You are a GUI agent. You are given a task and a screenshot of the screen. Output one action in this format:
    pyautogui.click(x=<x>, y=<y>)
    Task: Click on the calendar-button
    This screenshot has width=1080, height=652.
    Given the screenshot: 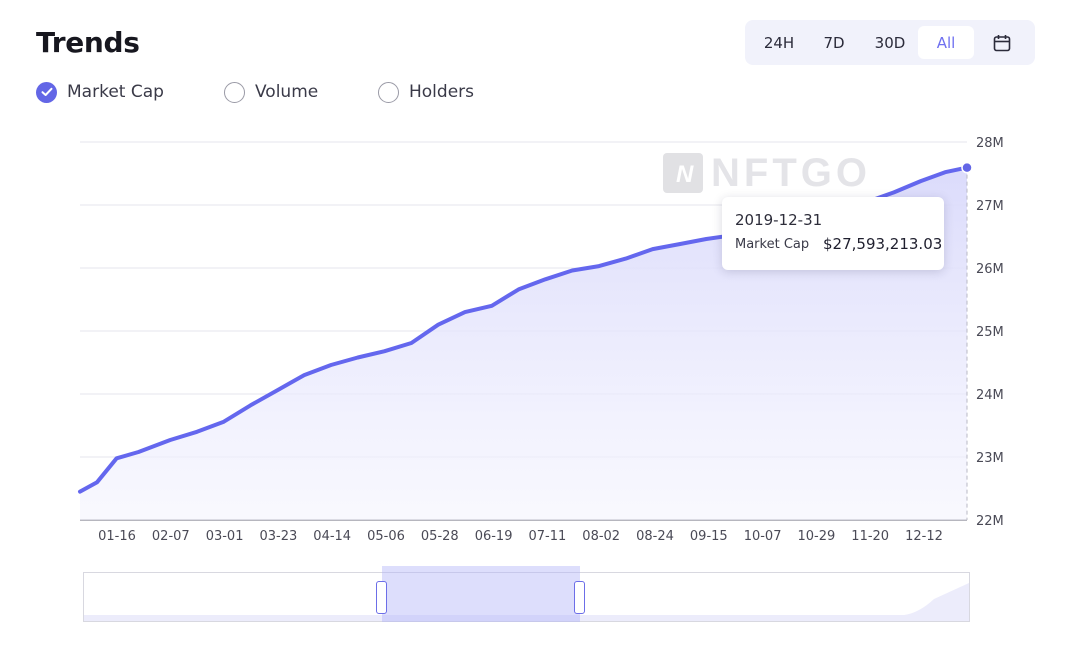 What is the action you would take?
    pyautogui.click(x=1002, y=42)
    